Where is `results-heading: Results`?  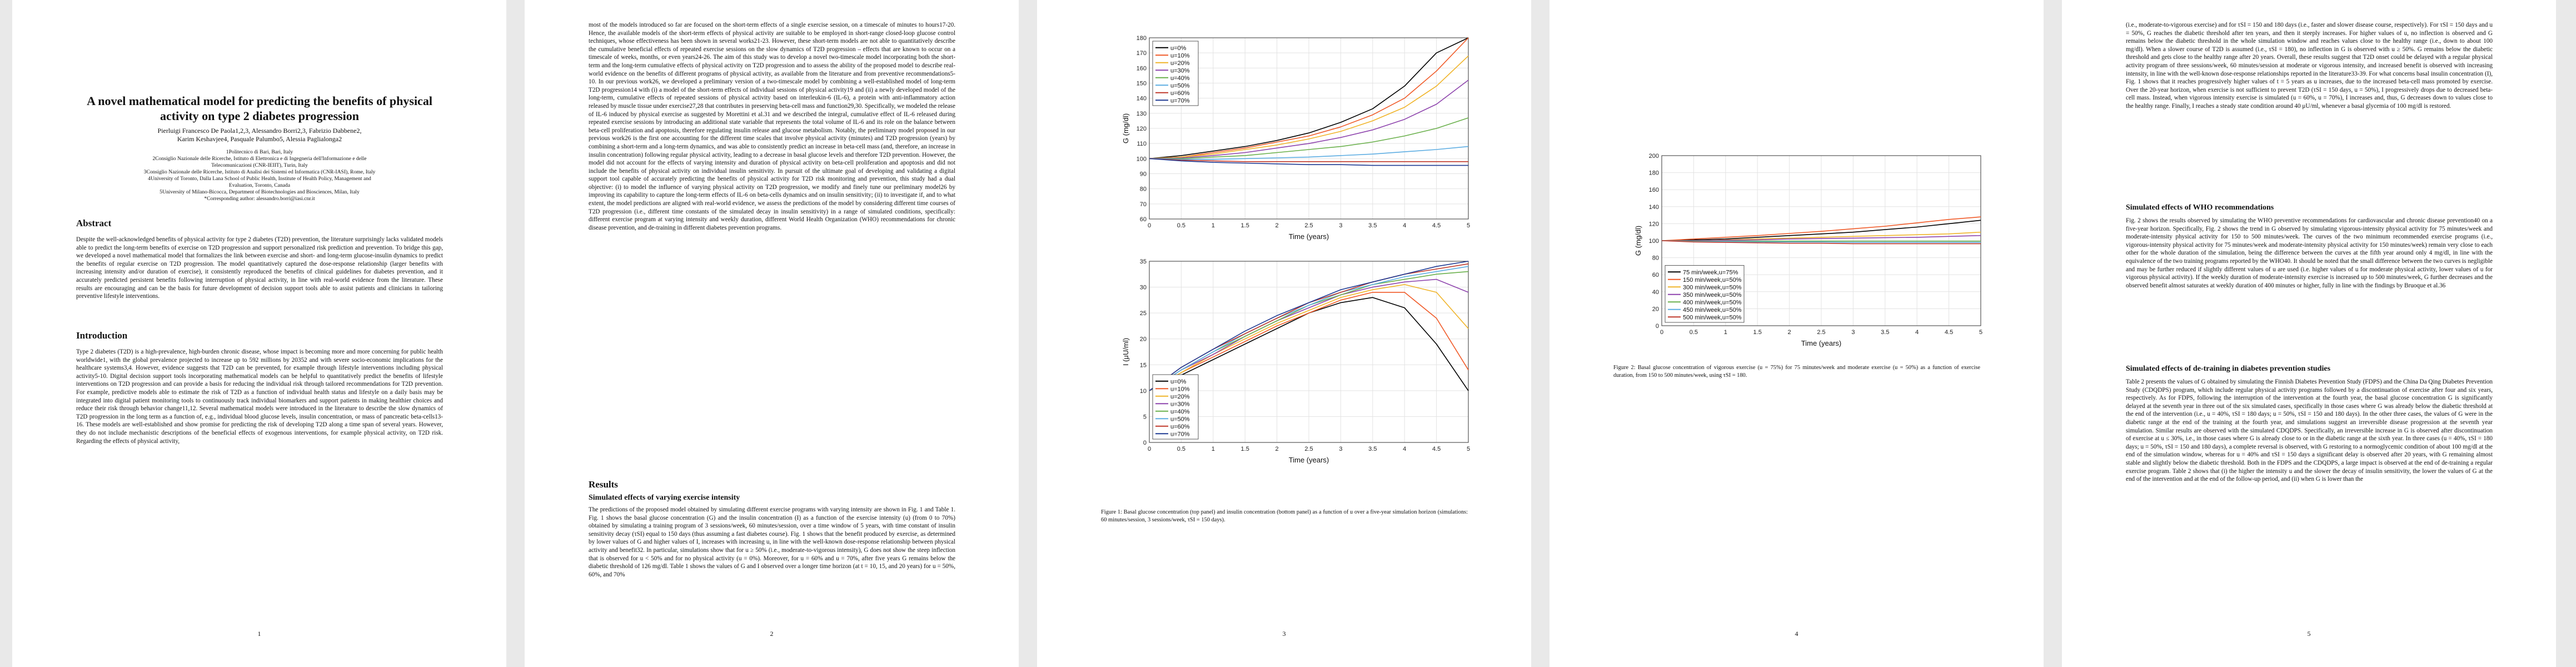
results-heading: Results is located at coordinates (603, 484).